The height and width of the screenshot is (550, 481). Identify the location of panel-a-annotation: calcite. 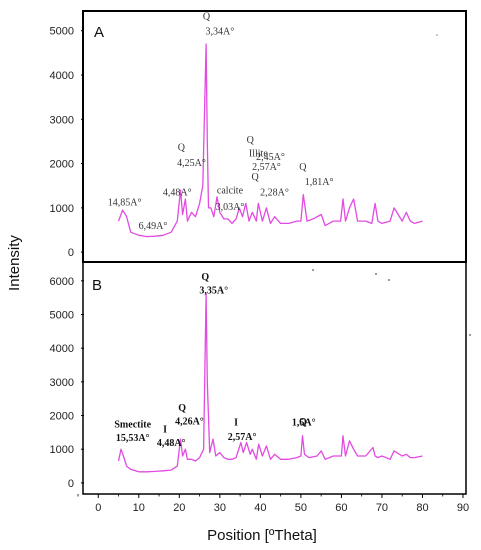
(230, 191).